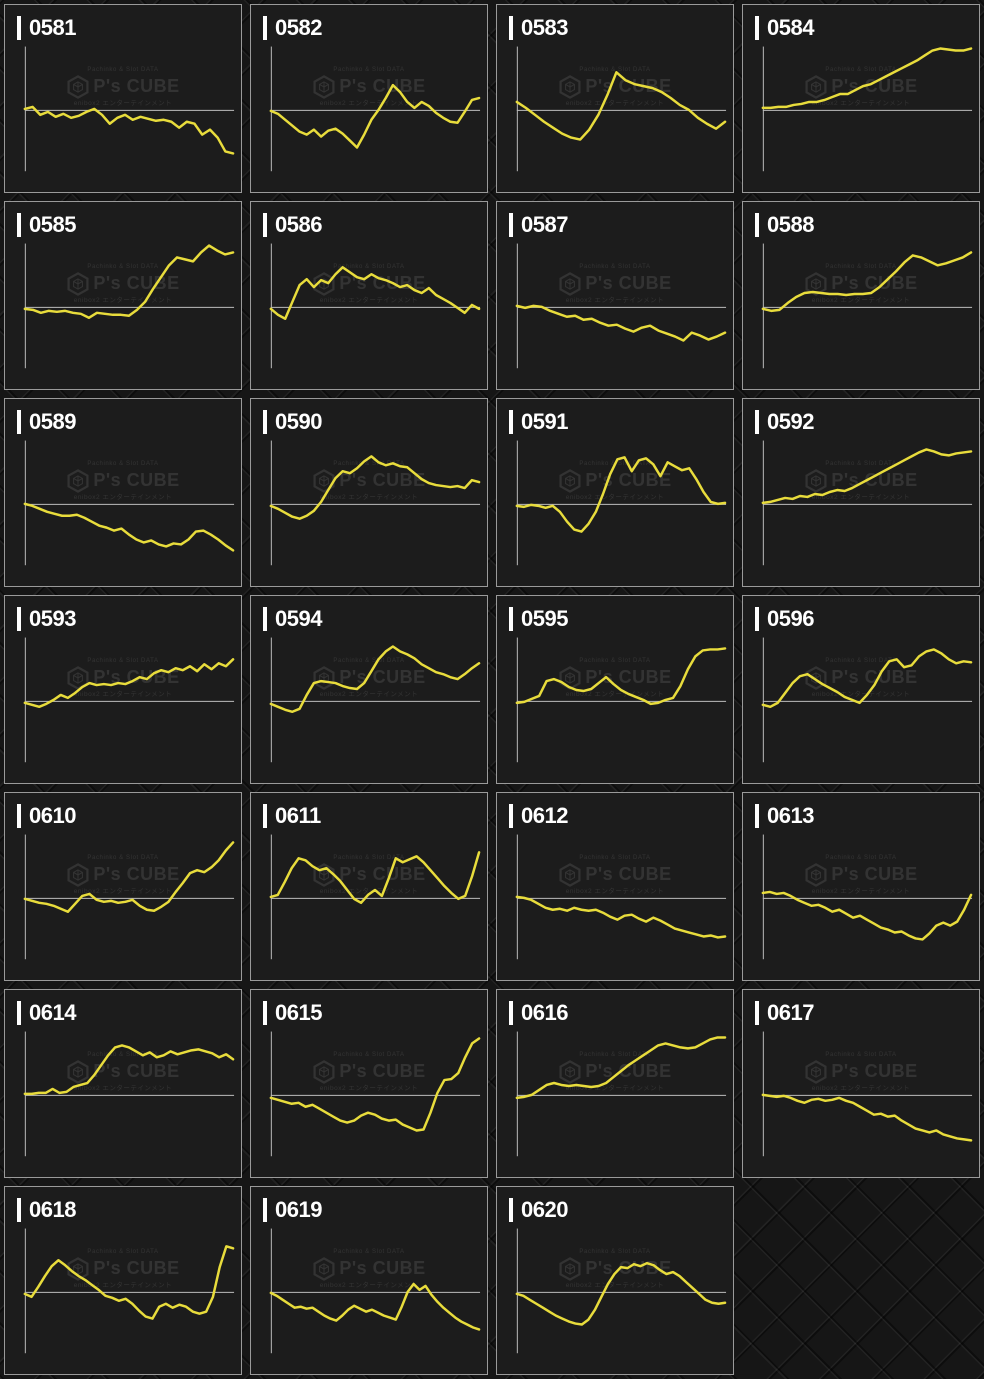  What do you see at coordinates (298, 224) in the screenshot?
I see `chart-id: 0586` at bounding box center [298, 224].